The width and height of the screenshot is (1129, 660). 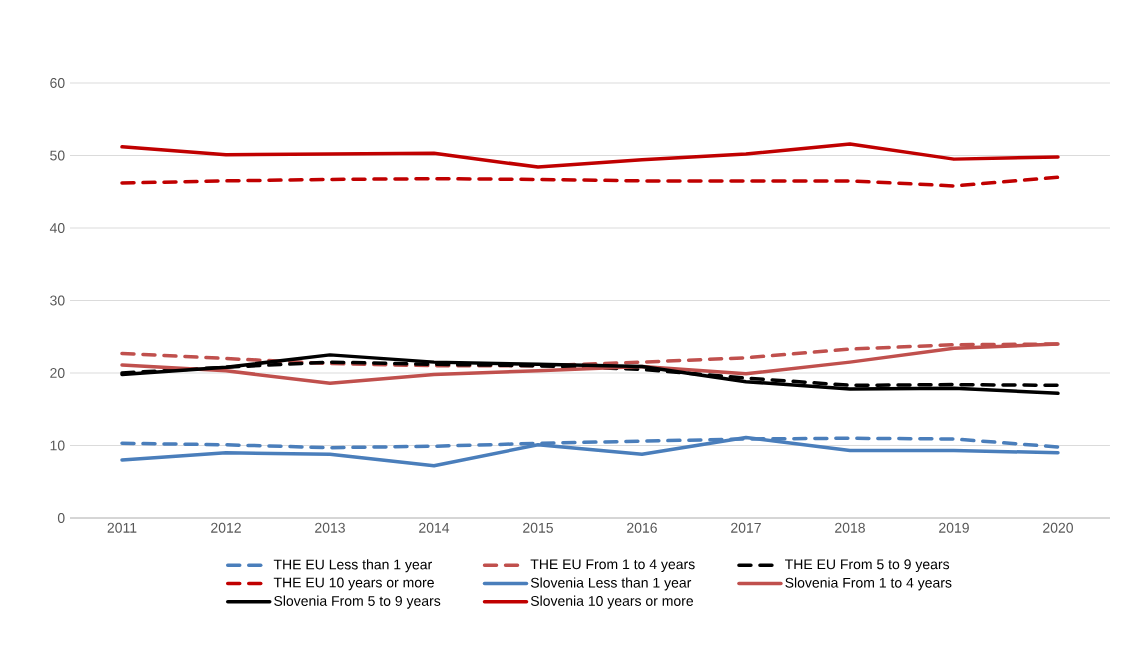 What do you see at coordinates (122, 527) in the screenshot?
I see `x-tick-label: 2011` at bounding box center [122, 527].